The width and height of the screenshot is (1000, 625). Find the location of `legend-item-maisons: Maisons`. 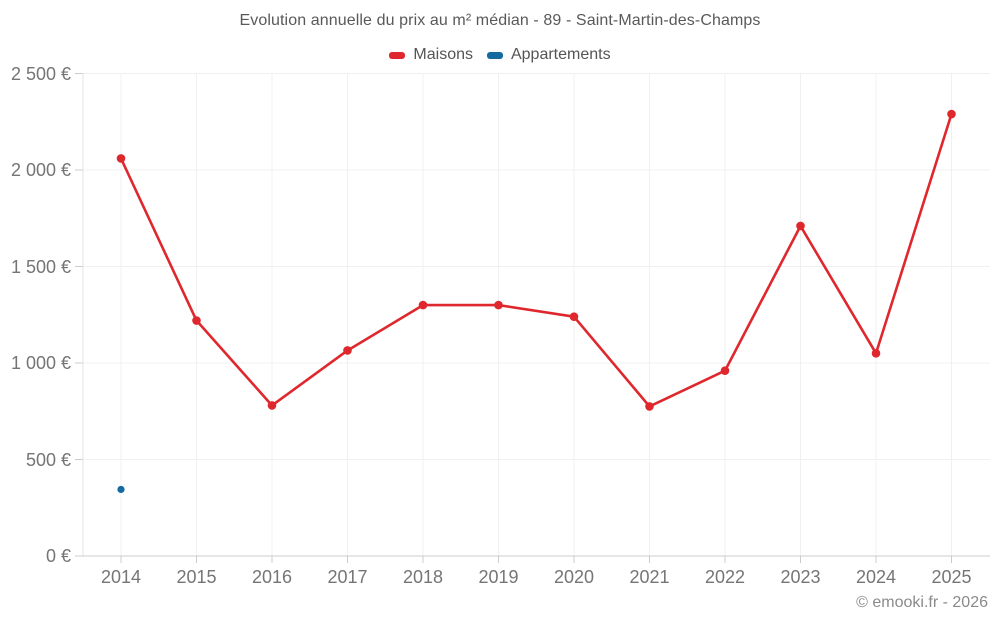

legend-item-maisons: Maisons is located at coordinates (431, 55).